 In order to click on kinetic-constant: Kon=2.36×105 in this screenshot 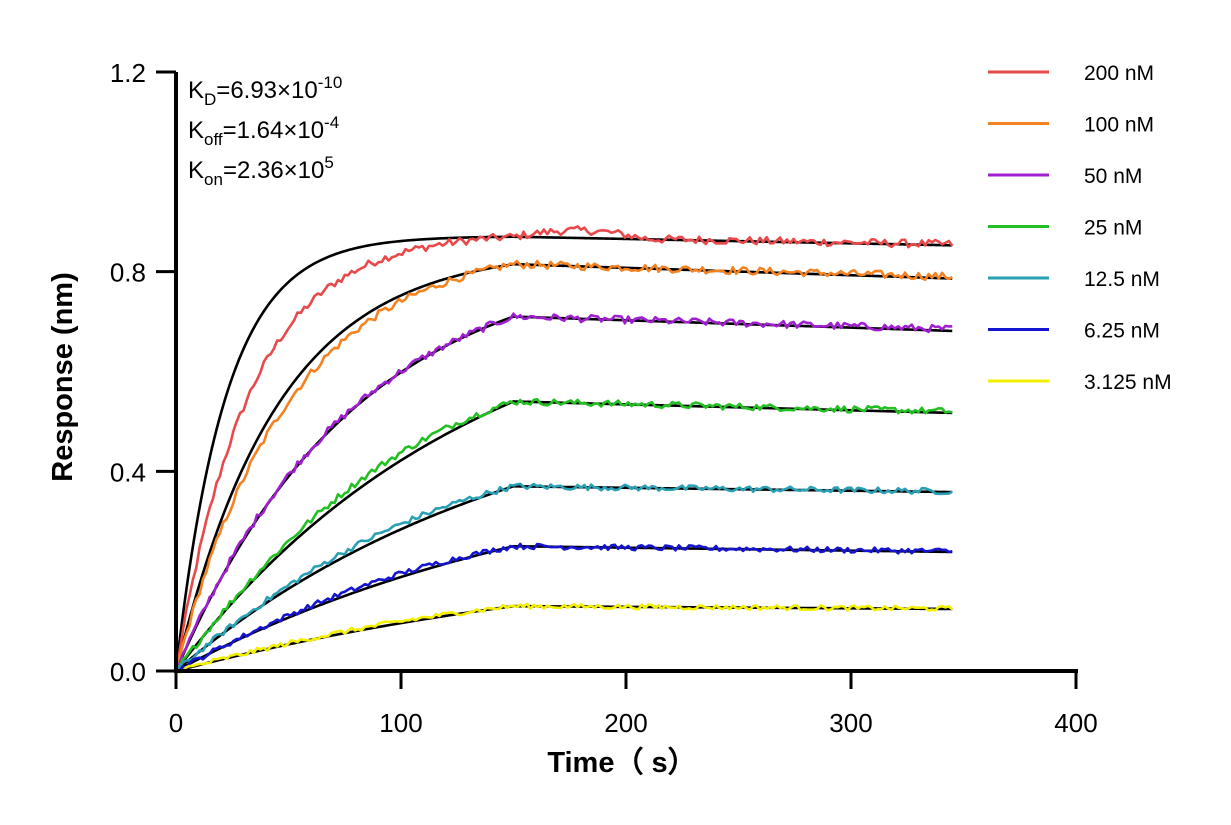, I will do `click(261, 171)`.